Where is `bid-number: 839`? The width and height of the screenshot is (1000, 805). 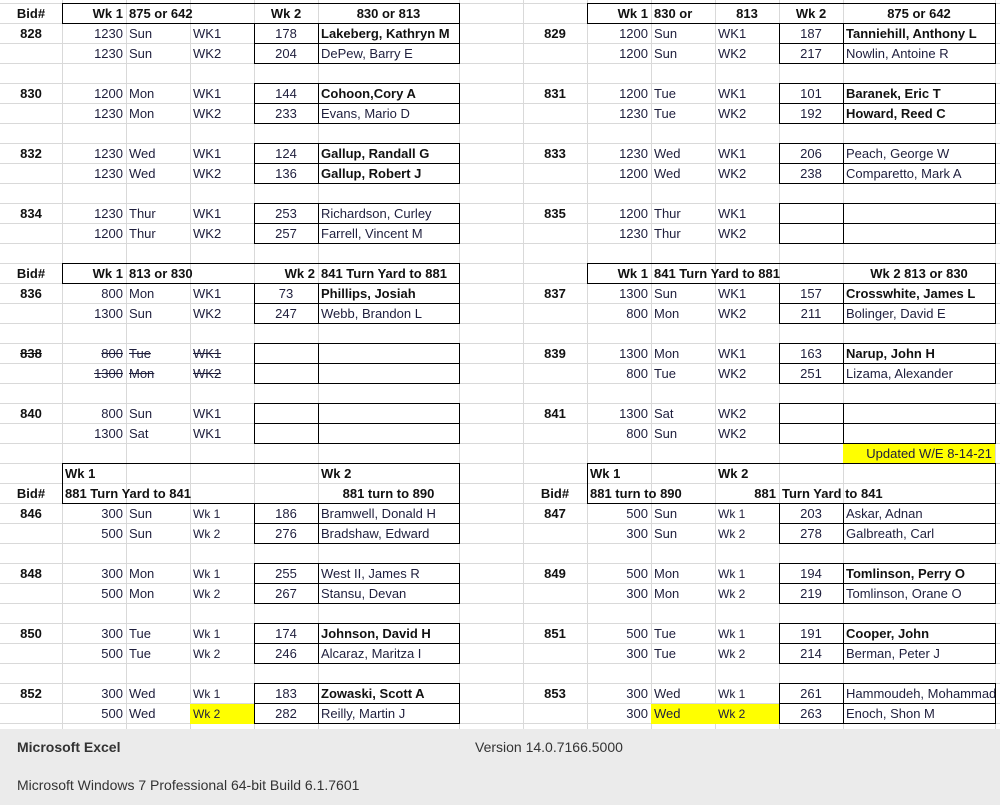
bid-number: 839 is located at coordinates (555, 353).